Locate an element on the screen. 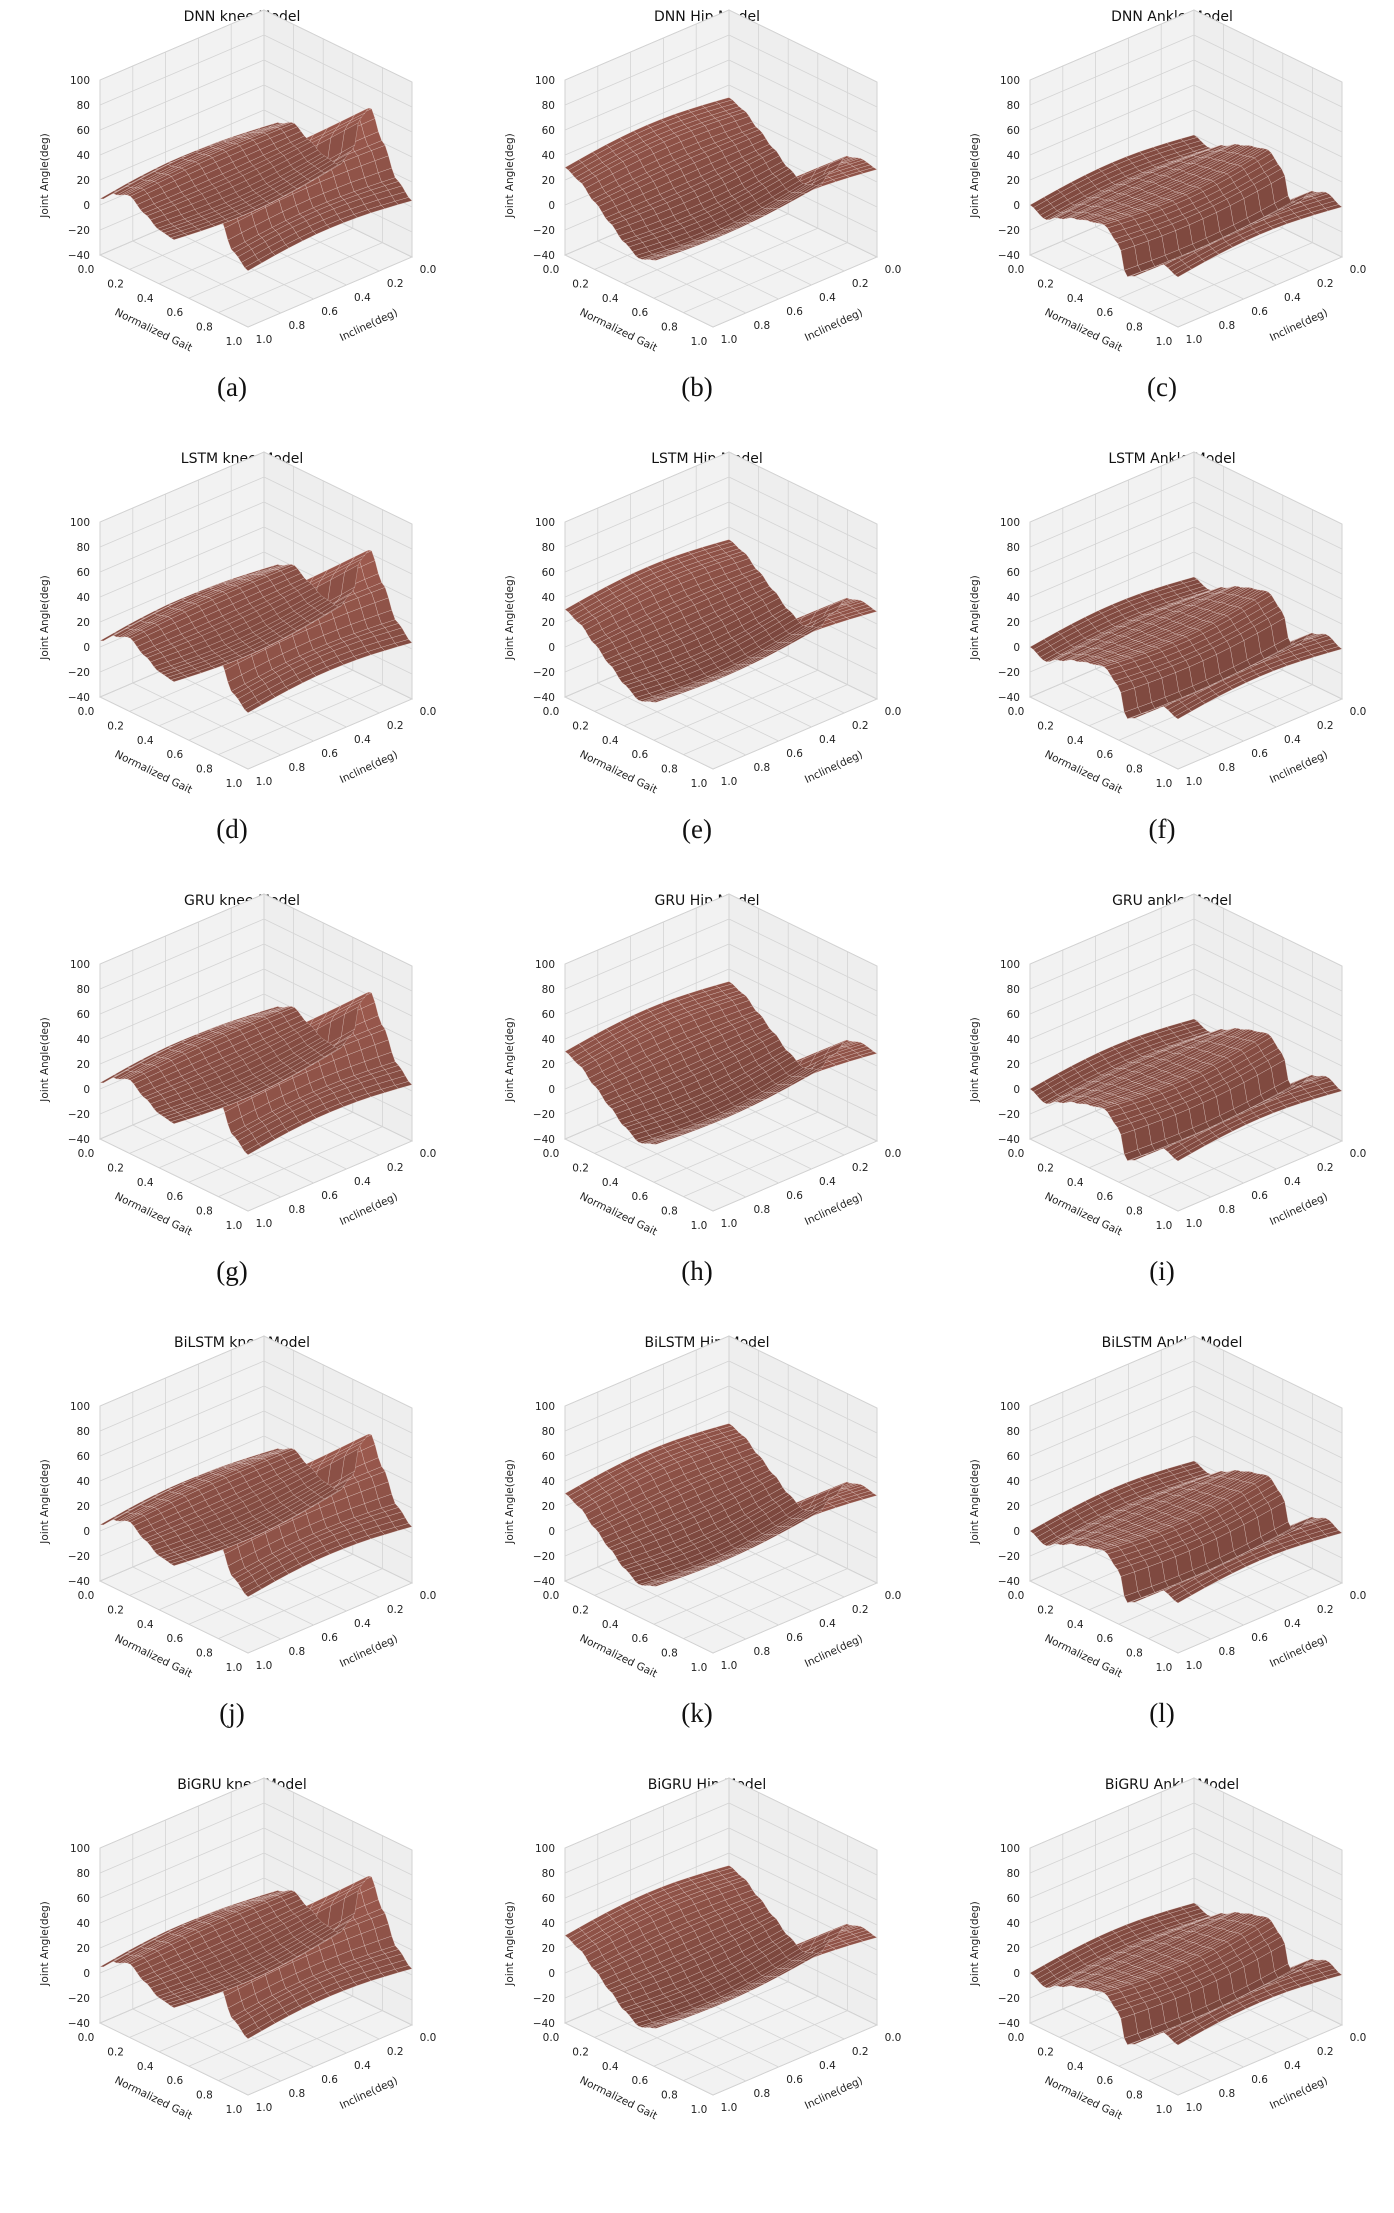  subfigure-caption: (l) is located at coordinates (1162, 1713).